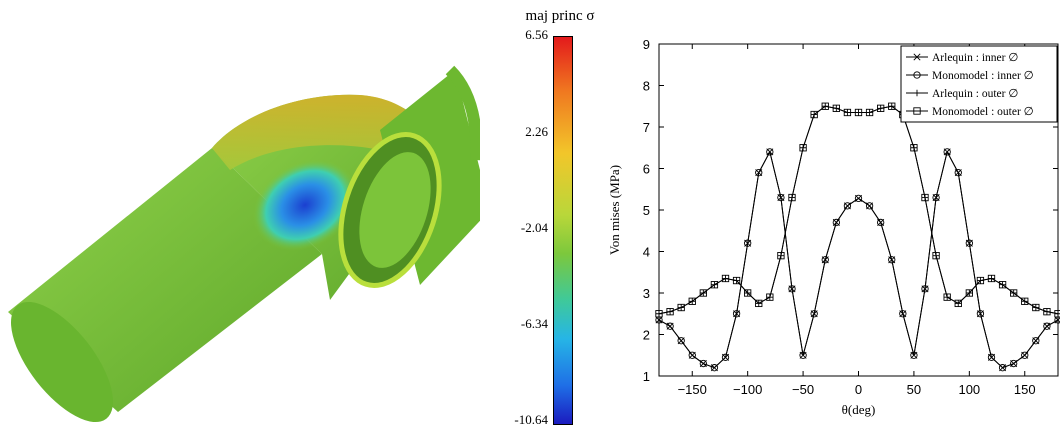 The height and width of the screenshot is (435, 1060). What do you see at coordinates (646, 44) in the screenshot?
I see `y-tick-label: 9` at bounding box center [646, 44].